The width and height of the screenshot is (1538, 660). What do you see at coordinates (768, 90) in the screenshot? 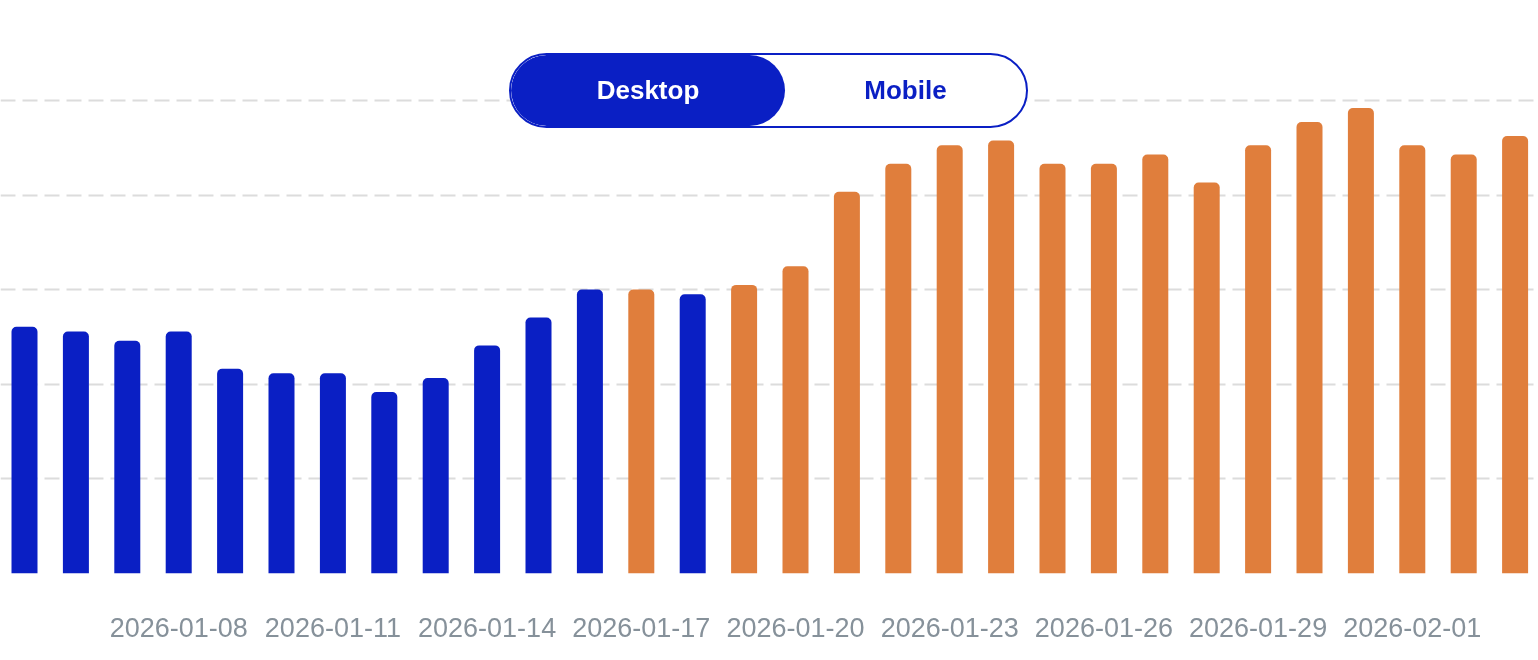
I see `toggle: Desktop Mobile` at bounding box center [768, 90].